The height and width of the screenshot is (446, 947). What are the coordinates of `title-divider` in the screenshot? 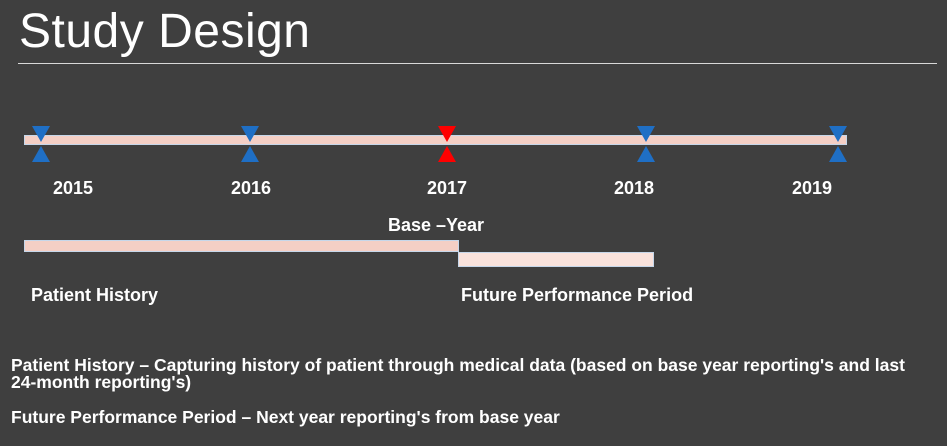 It's located at (477, 63).